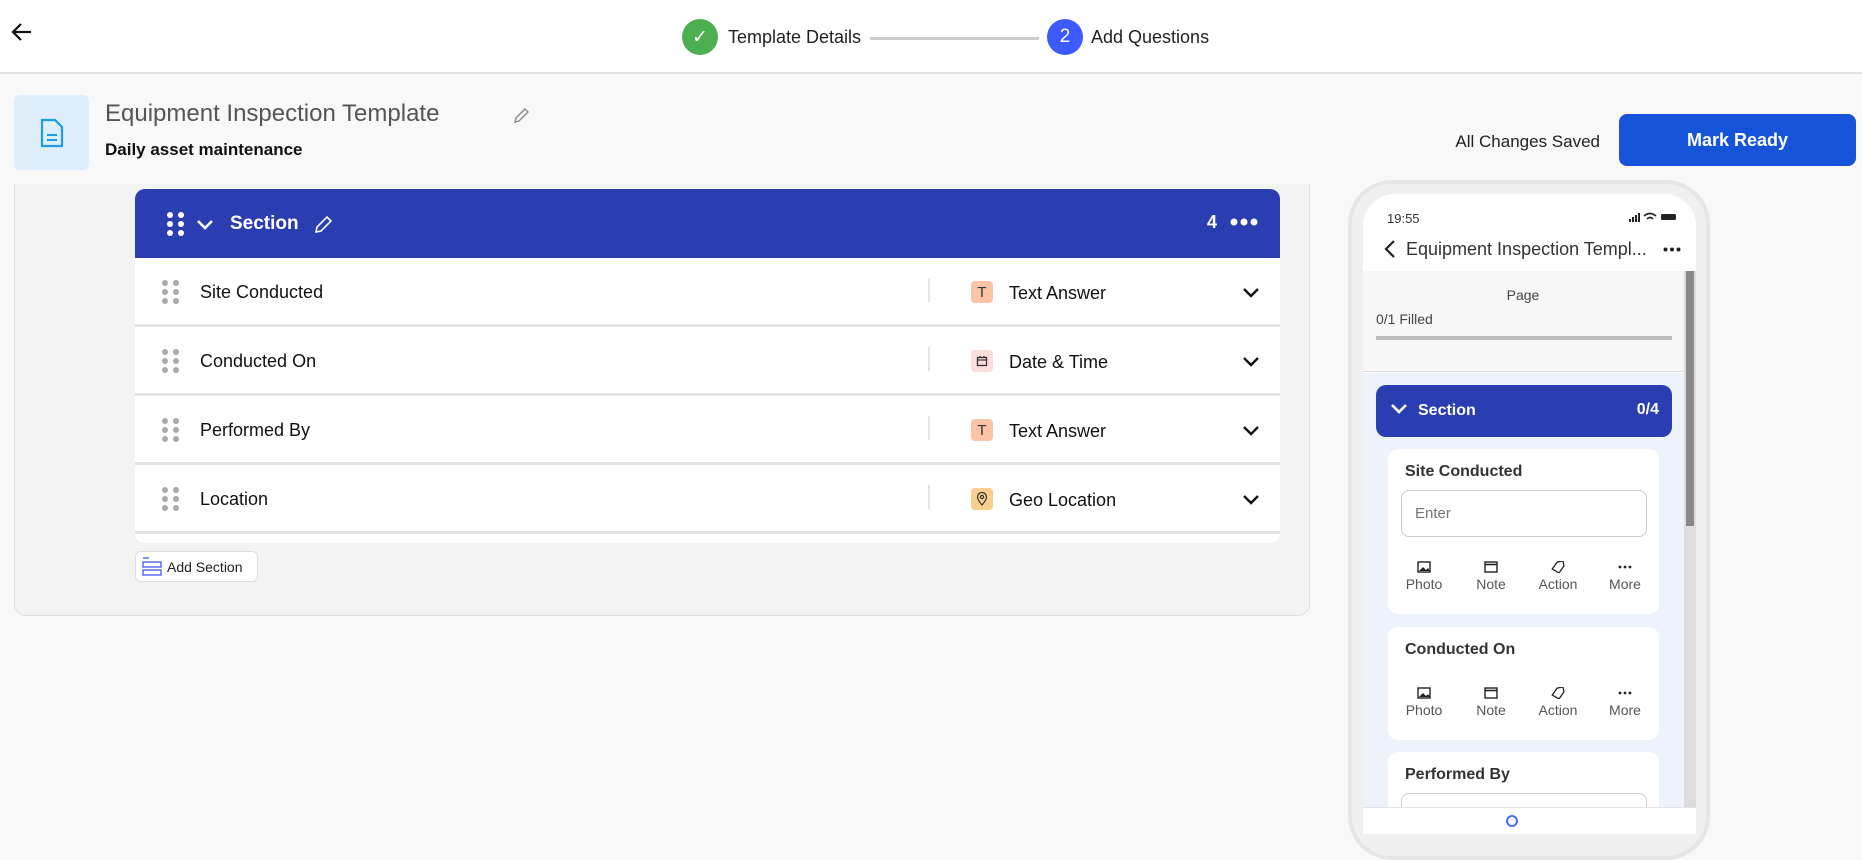 Image resolution: width=1862 pixels, height=860 pixels. I want to click on edit-title-pencil-icon, so click(522, 115).